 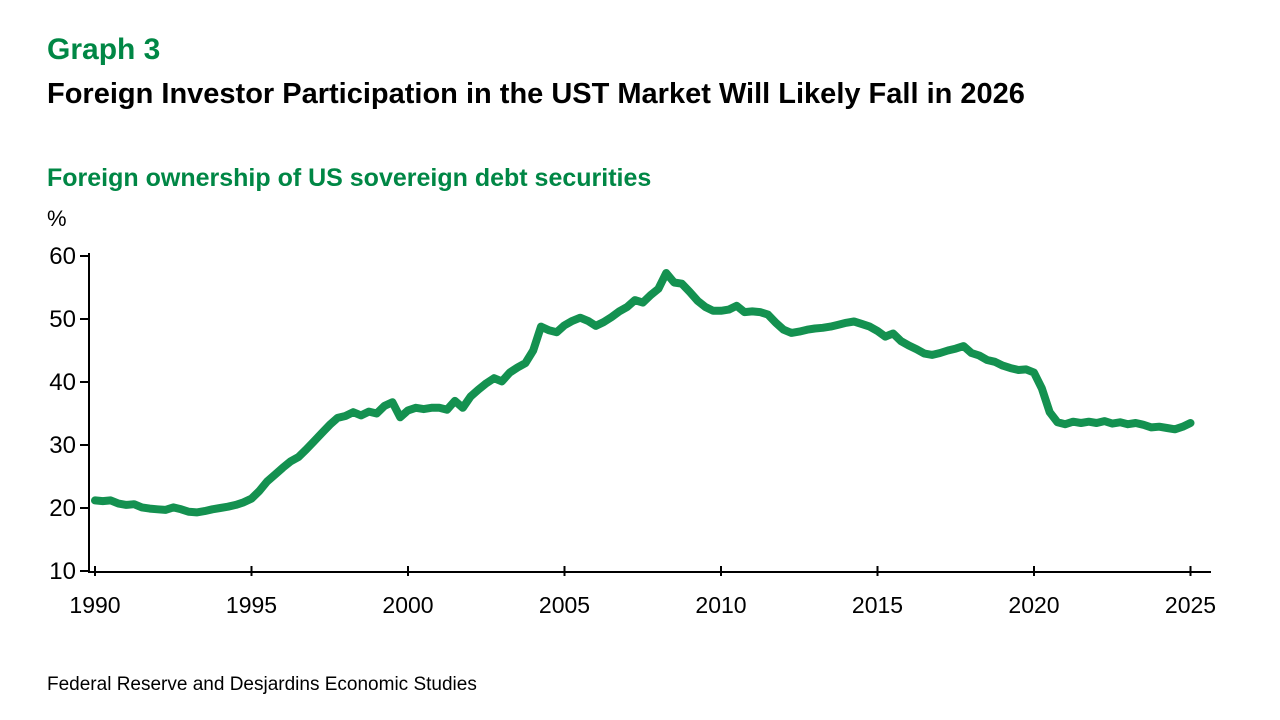 What do you see at coordinates (1033, 605) in the screenshot?
I see `x-tick-label: 2020` at bounding box center [1033, 605].